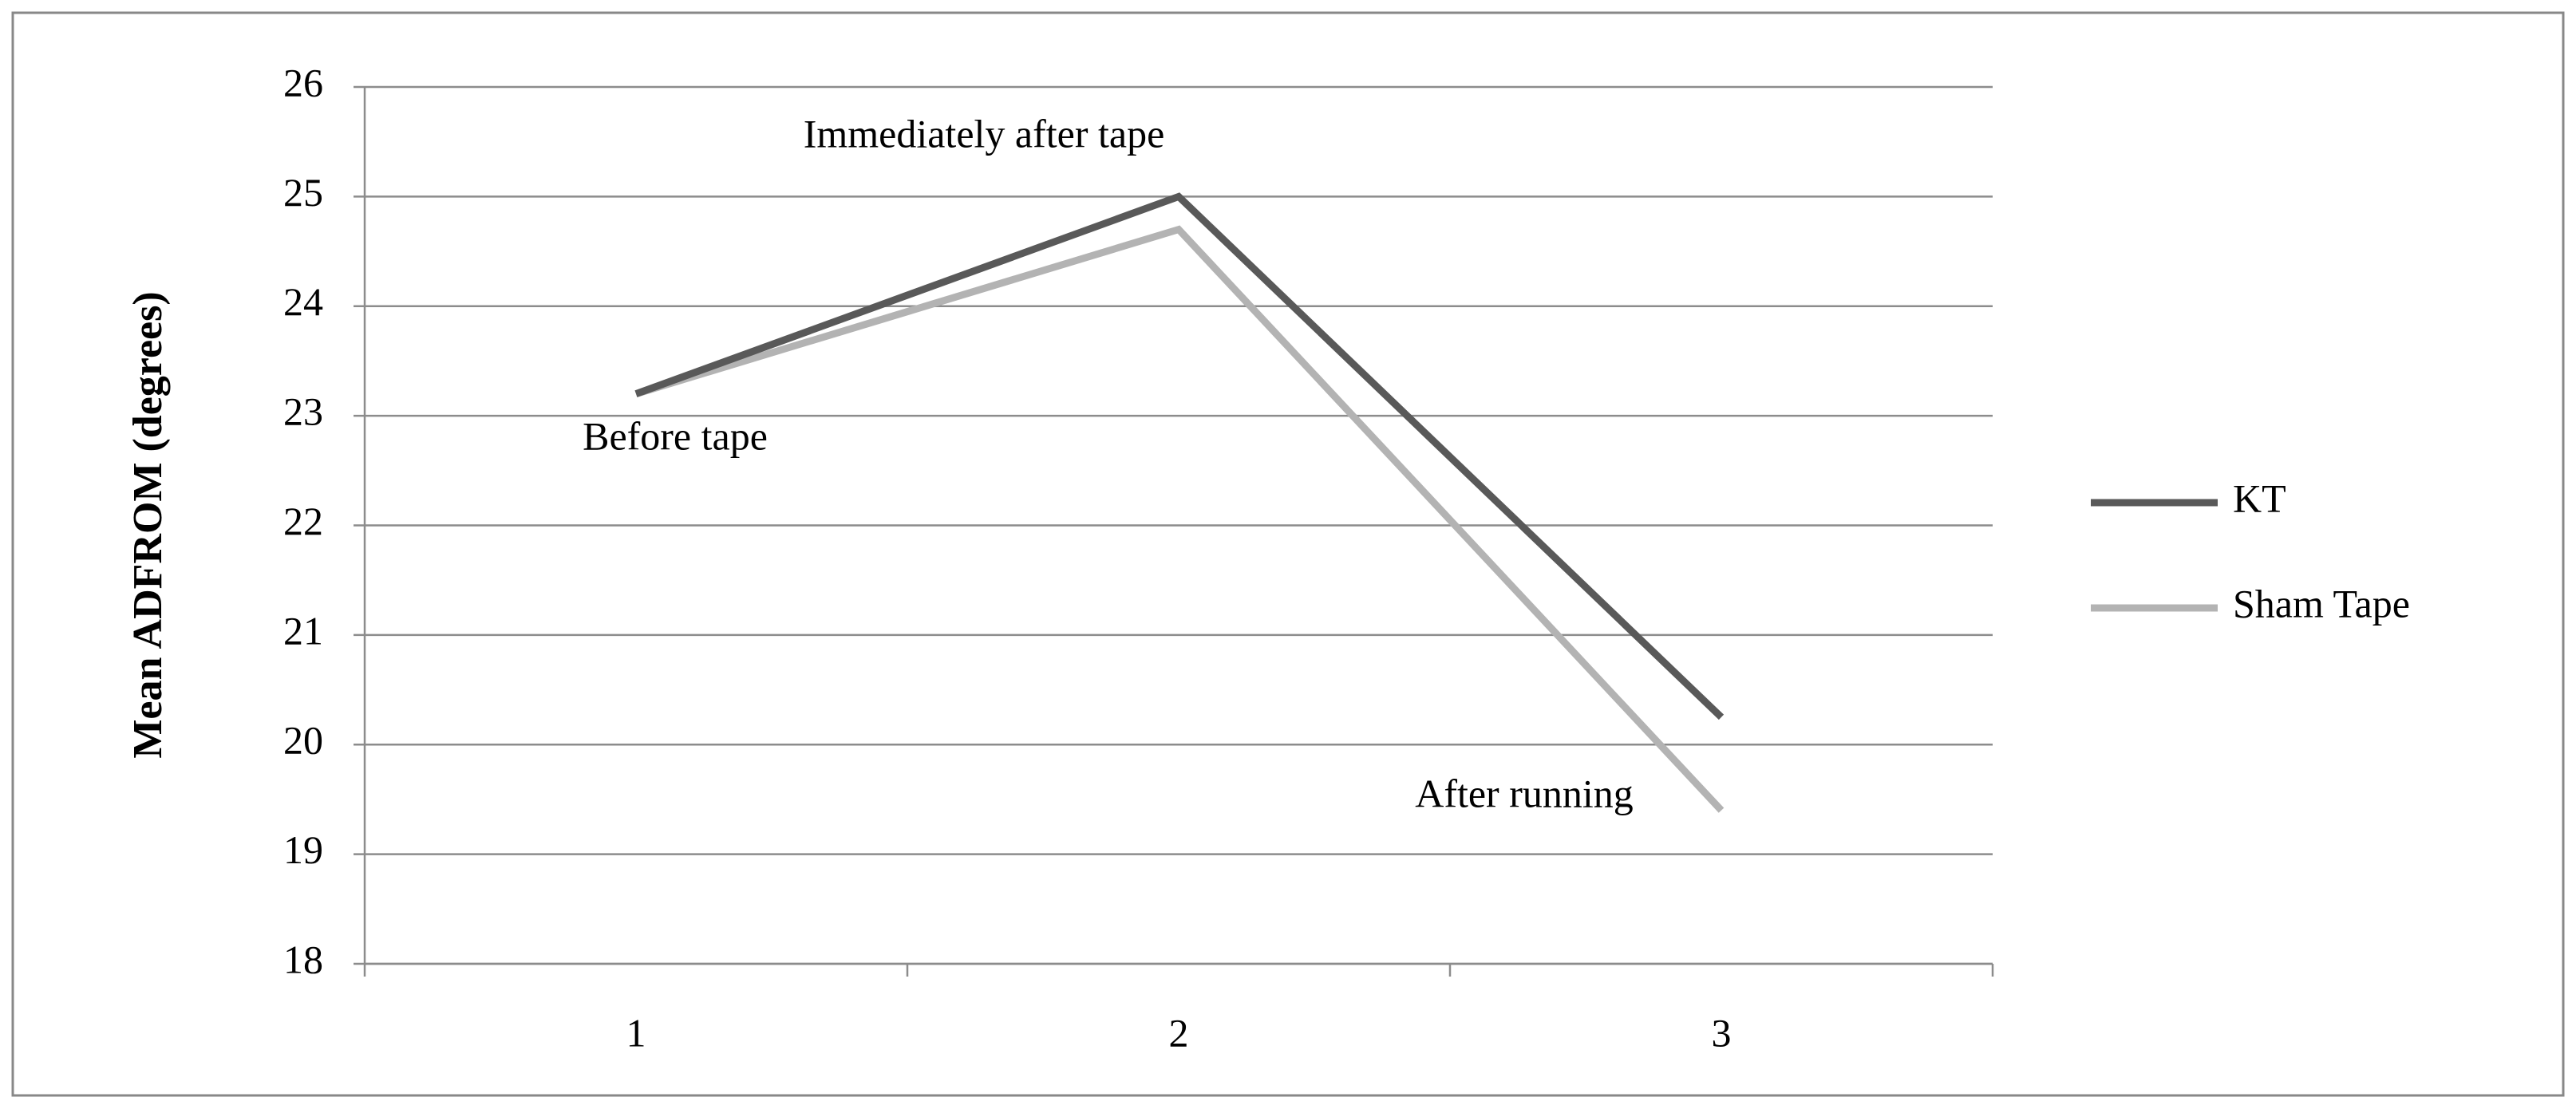  I want to click on y-tick-label: 25, so click(303, 192).